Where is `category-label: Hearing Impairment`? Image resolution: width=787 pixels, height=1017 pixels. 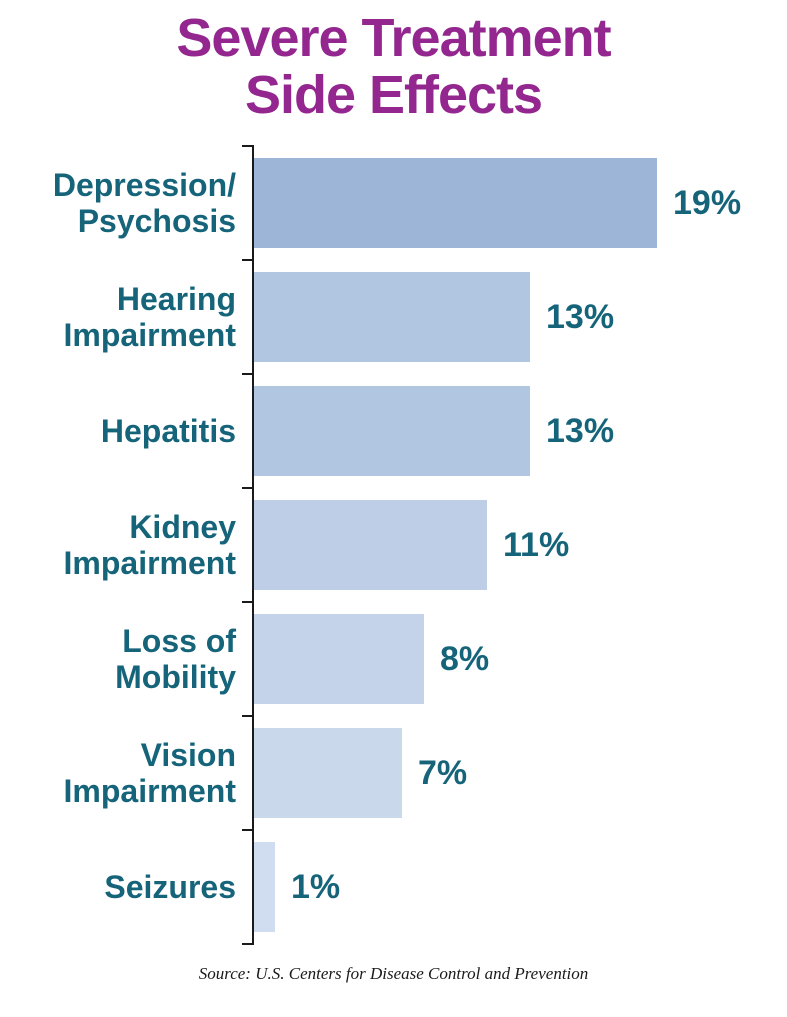 category-label: Hearing Impairment is located at coordinates (149, 317).